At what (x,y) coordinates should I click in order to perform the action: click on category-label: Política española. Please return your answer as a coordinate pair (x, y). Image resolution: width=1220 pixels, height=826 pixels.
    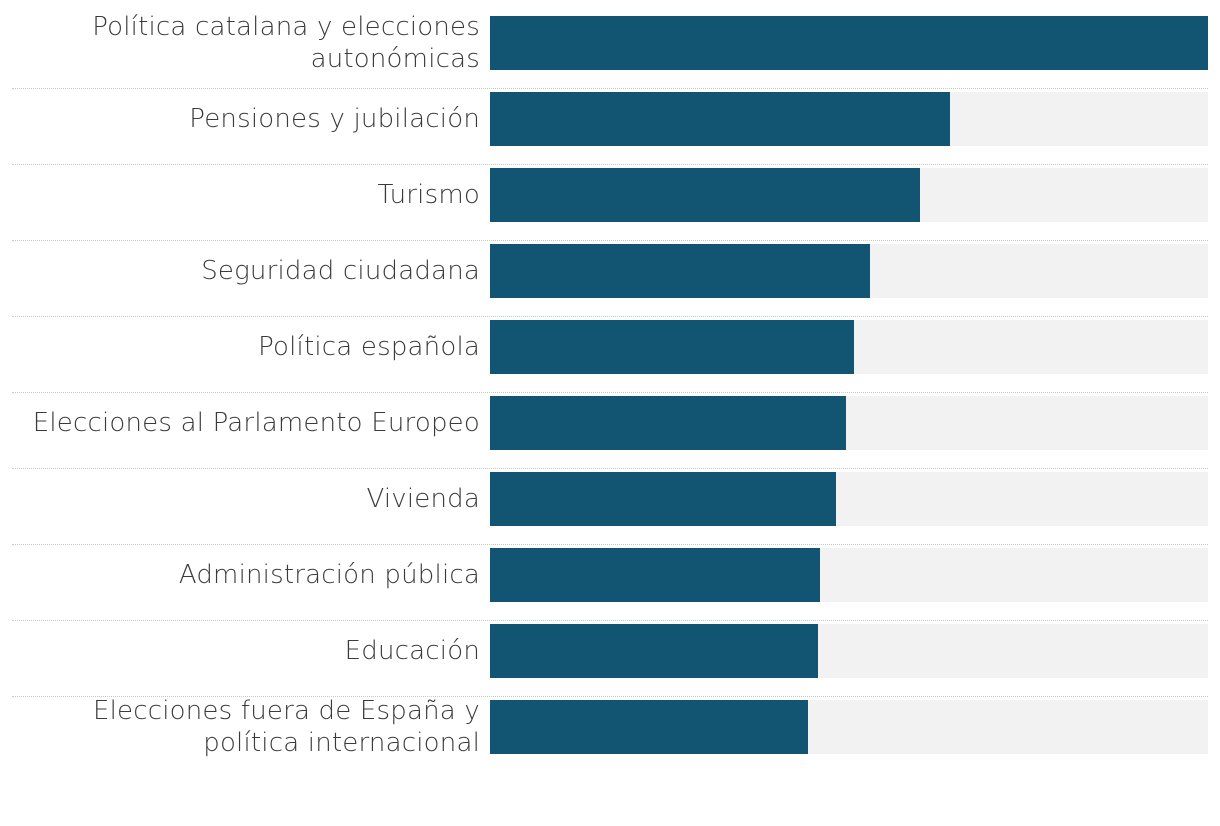
    Looking at the image, I should click on (369, 347).